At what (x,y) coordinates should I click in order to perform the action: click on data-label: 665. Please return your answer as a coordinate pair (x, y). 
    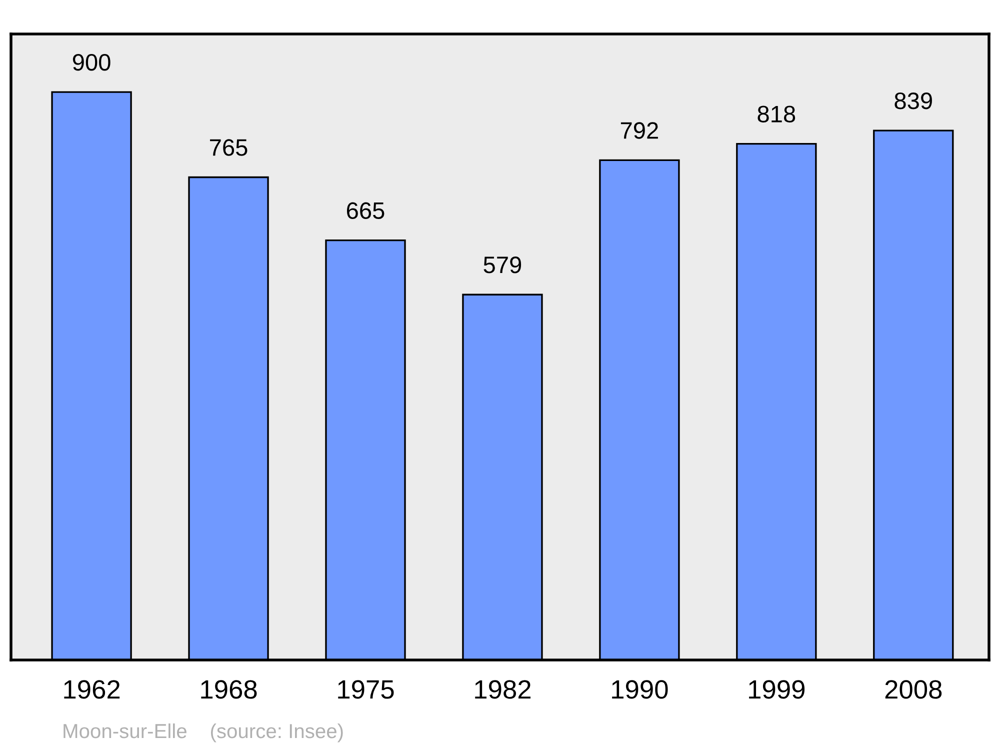
    Looking at the image, I should click on (365, 211).